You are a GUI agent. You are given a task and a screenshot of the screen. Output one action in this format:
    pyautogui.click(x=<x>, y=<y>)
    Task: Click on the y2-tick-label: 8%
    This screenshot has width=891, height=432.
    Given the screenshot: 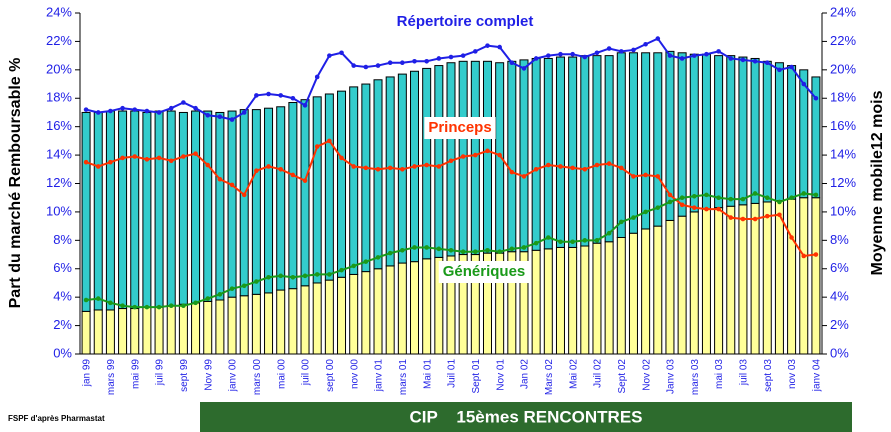 What is the action you would take?
    pyautogui.click(x=839, y=239)
    